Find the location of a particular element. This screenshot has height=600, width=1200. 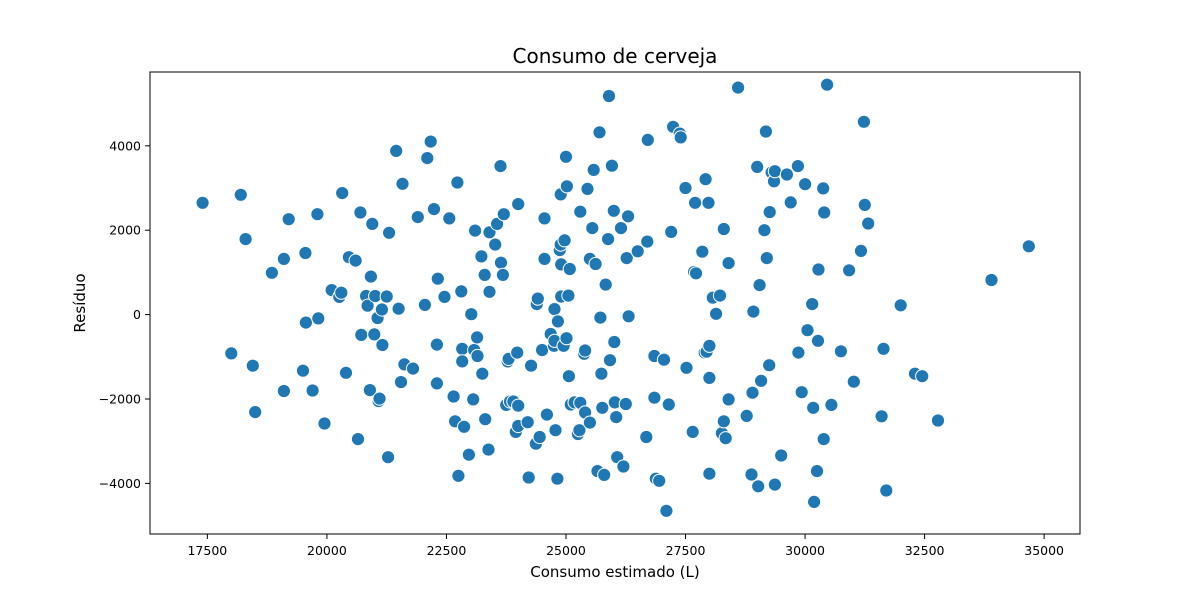

y-axis-label: Resíduo is located at coordinates (80, 302).